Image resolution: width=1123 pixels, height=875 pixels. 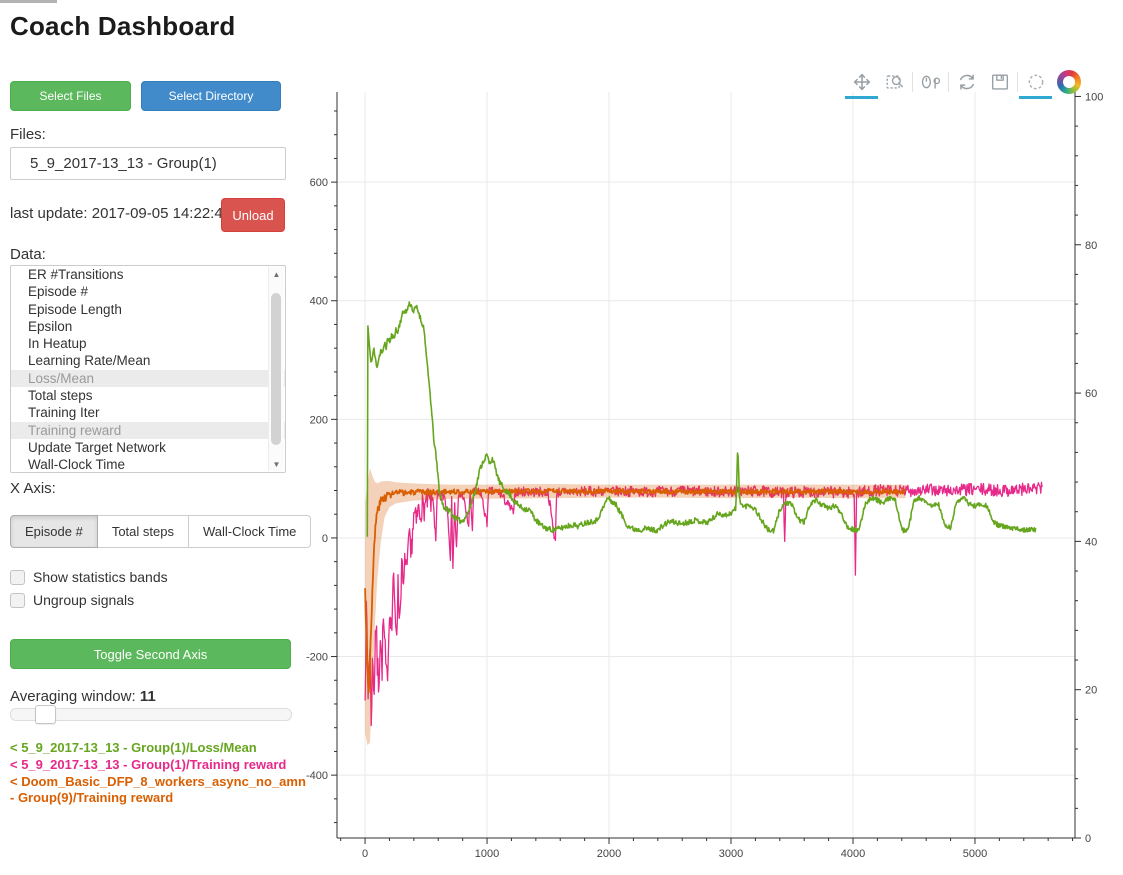 I want to click on data-option-episode: Episode #, so click(x=58, y=292).